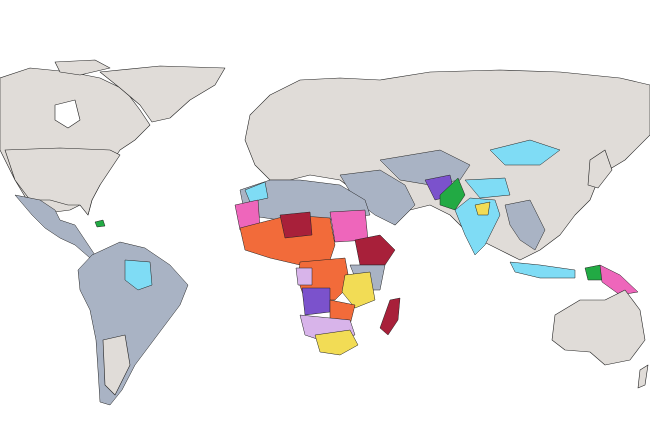  What do you see at coordinates (593, 272) in the screenshot?
I see `png-west` at bounding box center [593, 272].